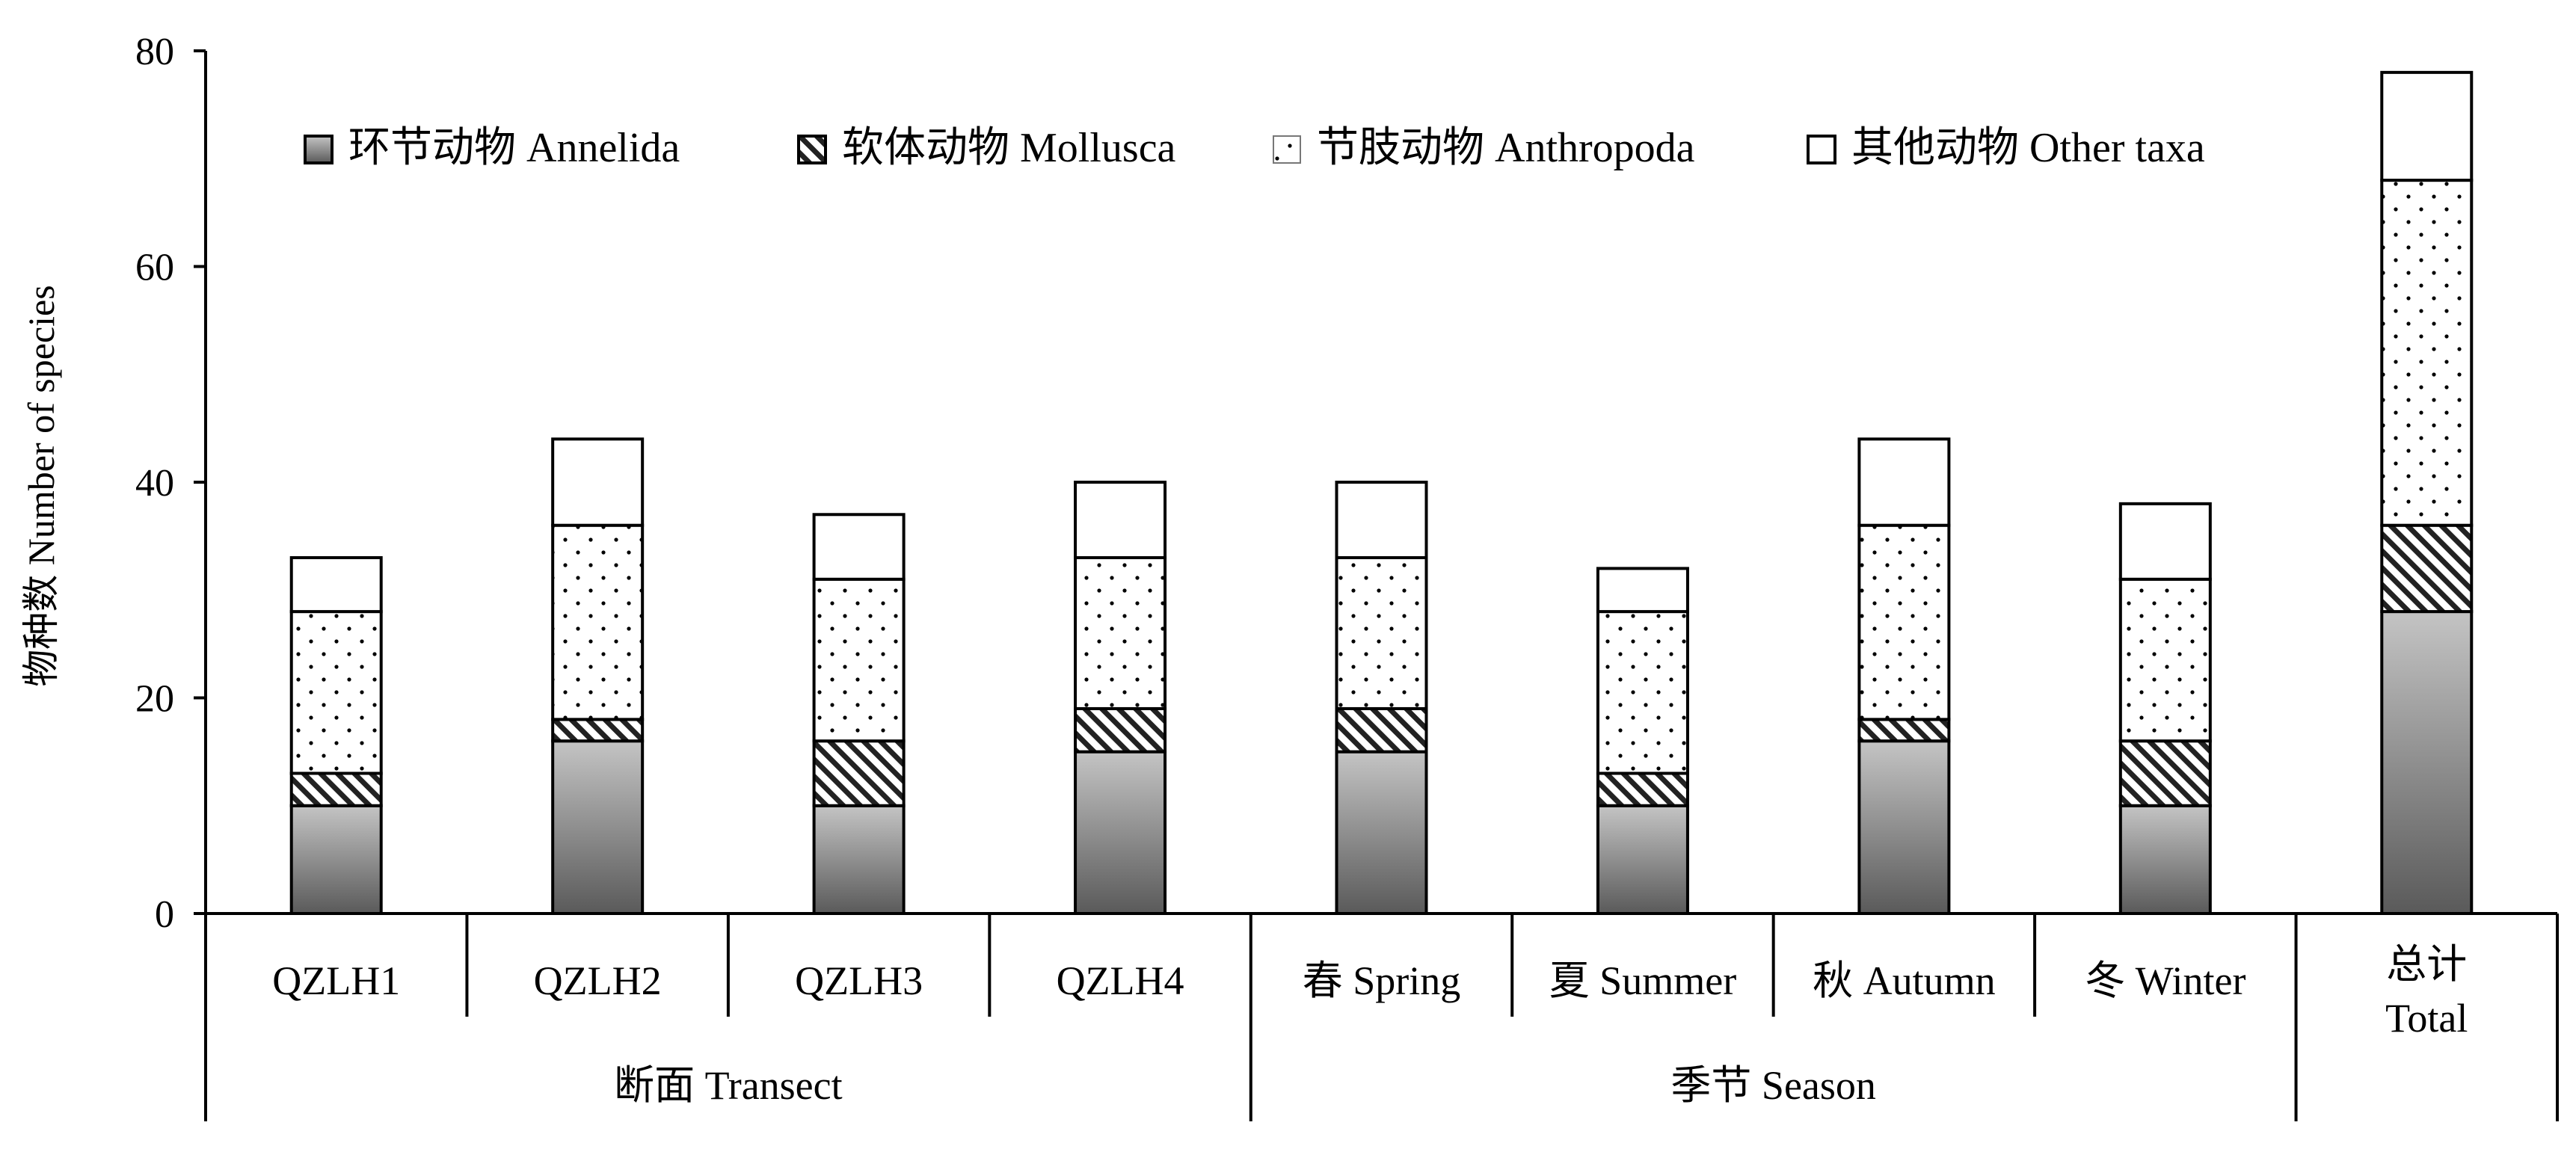 Image resolution: width=2576 pixels, height=1149 pixels. What do you see at coordinates (1506, 148) in the screenshot?
I see `legend-label: 节肢动物 Anthropoda` at bounding box center [1506, 148].